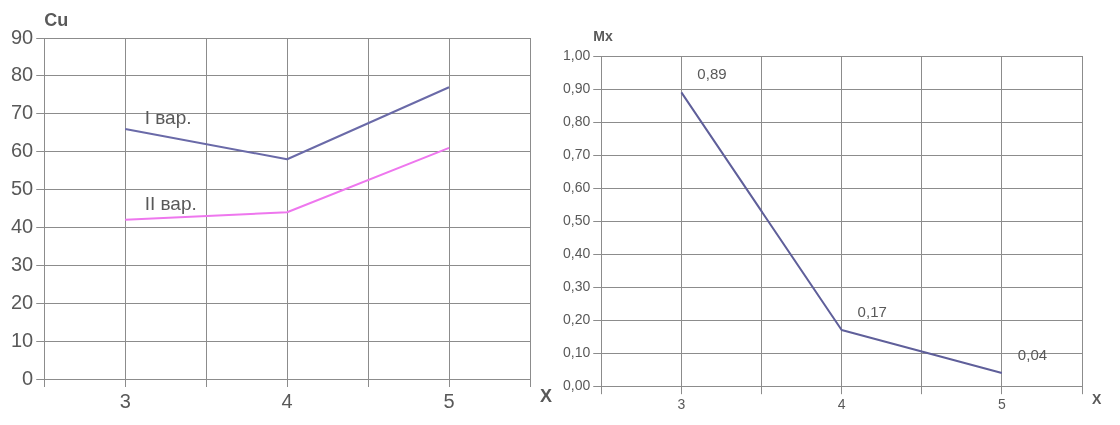 This screenshot has width=1120, height=425. What do you see at coordinates (28, 377) in the screenshot?
I see `y-tick-label: 0` at bounding box center [28, 377].